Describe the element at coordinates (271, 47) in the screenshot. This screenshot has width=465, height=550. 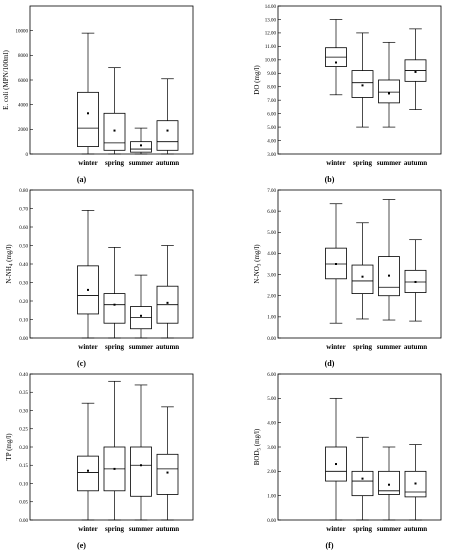
I see `y-tick-label: 11.00` at that location.